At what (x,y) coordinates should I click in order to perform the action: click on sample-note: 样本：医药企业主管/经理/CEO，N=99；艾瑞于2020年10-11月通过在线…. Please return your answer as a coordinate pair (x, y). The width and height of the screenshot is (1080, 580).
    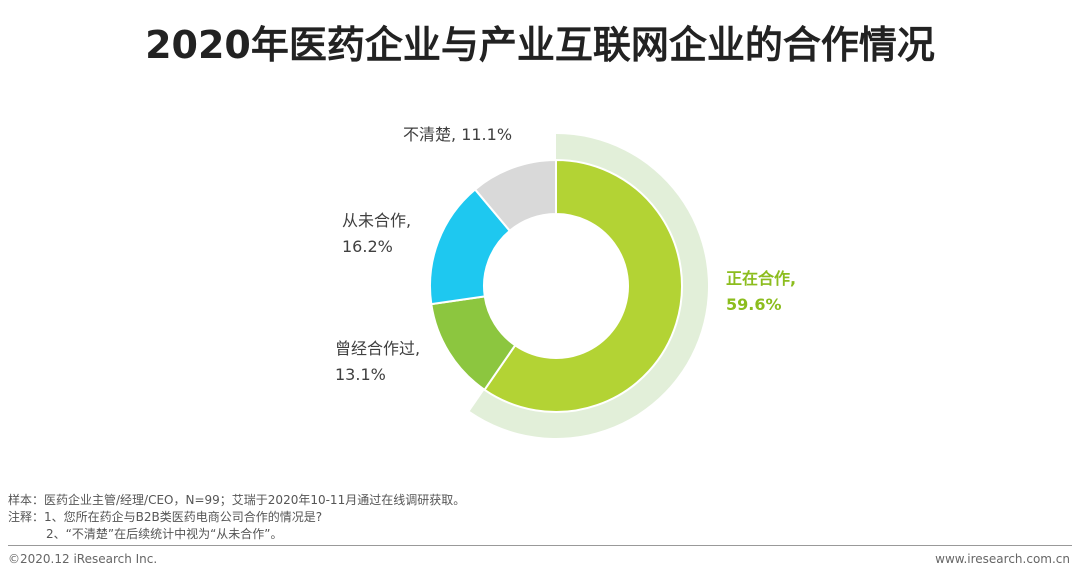
    Looking at the image, I should click on (237, 500).